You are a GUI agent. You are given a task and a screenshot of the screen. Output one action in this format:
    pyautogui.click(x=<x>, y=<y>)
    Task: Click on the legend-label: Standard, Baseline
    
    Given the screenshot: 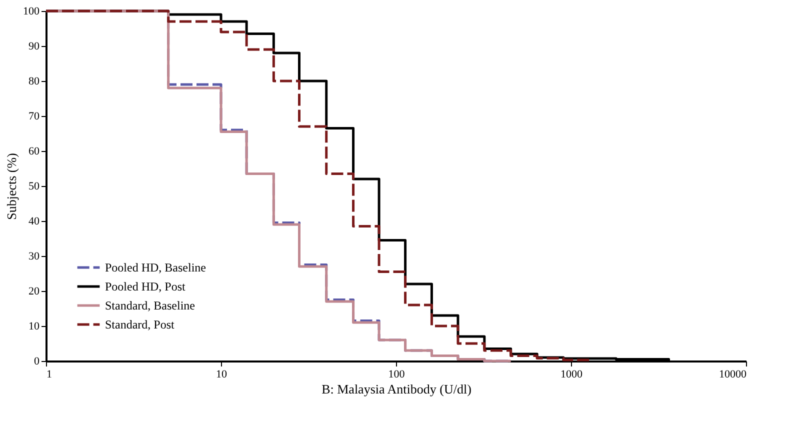 What is the action you would take?
    pyautogui.click(x=150, y=305)
    